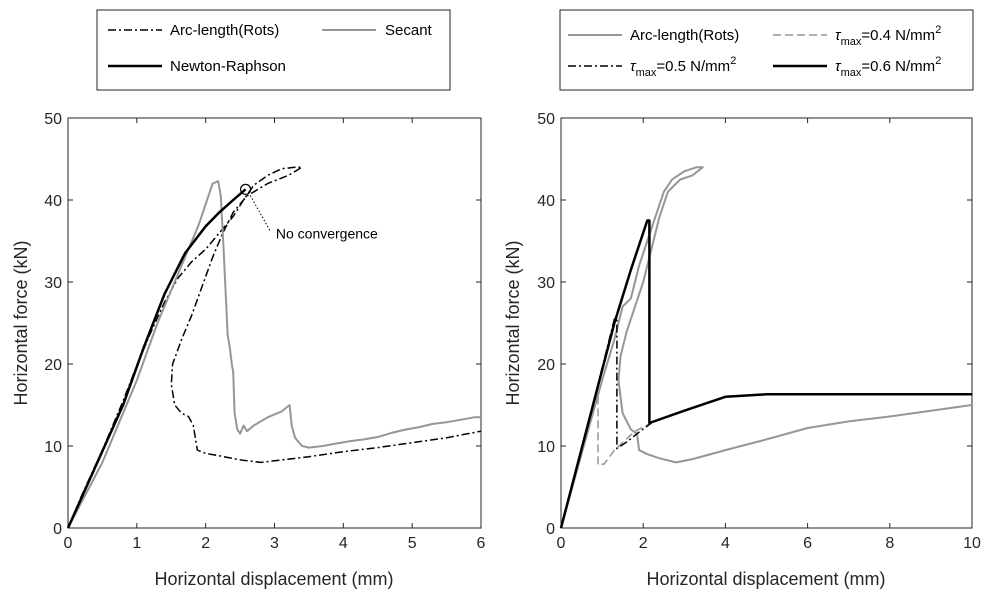 This screenshot has height=589, width=984. What do you see at coordinates (938, 30) in the screenshot?
I see `tau-04-sup: 2` at bounding box center [938, 30].